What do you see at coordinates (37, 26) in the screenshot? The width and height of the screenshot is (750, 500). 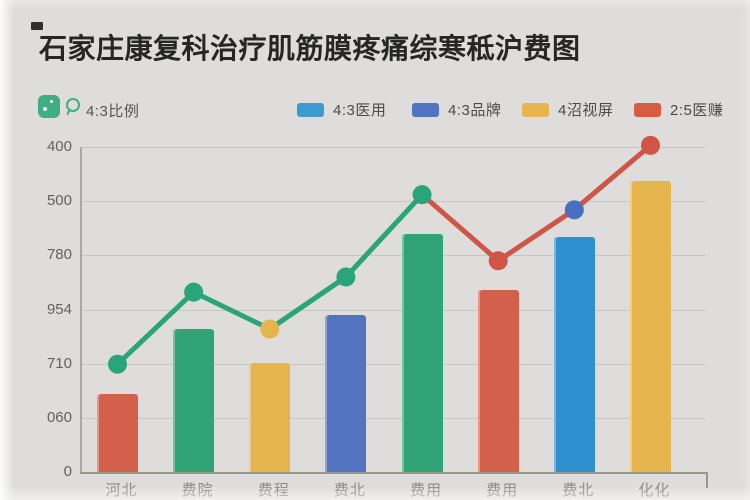 I see `title-artifact` at bounding box center [37, 26].